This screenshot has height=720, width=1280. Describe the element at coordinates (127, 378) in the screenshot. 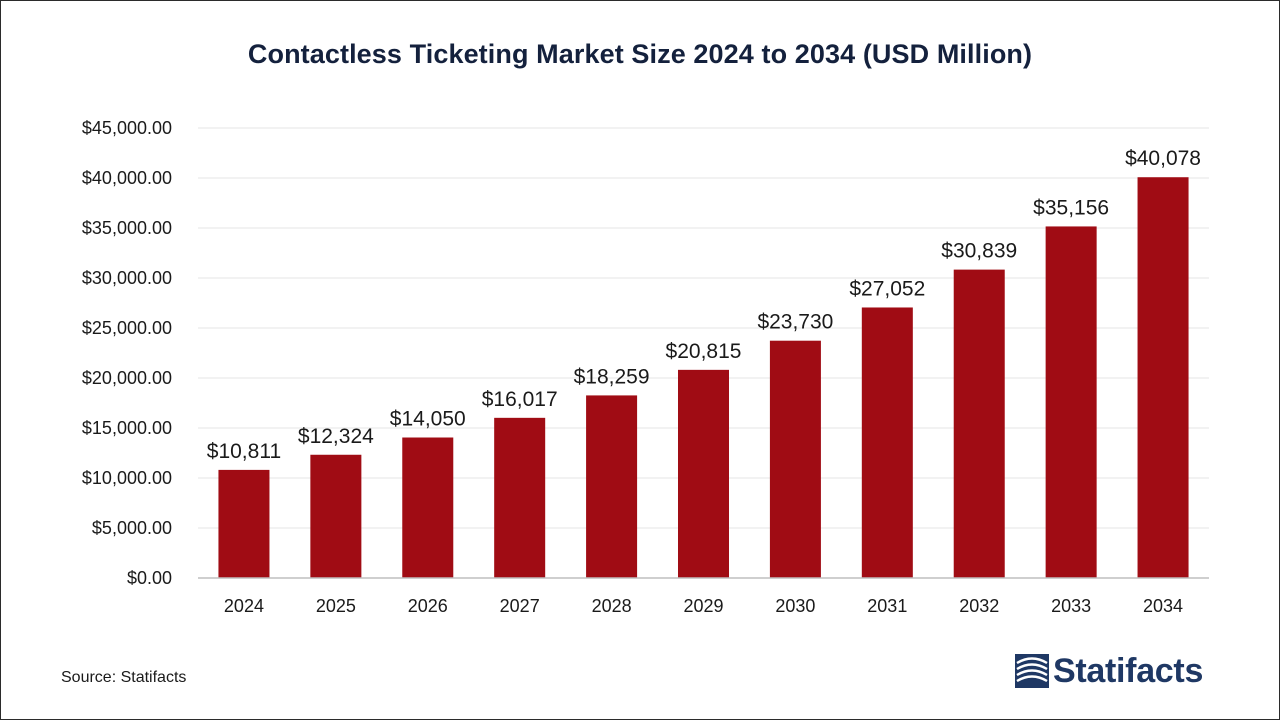

I see `y-tick-label: $20,000.00` at that location.